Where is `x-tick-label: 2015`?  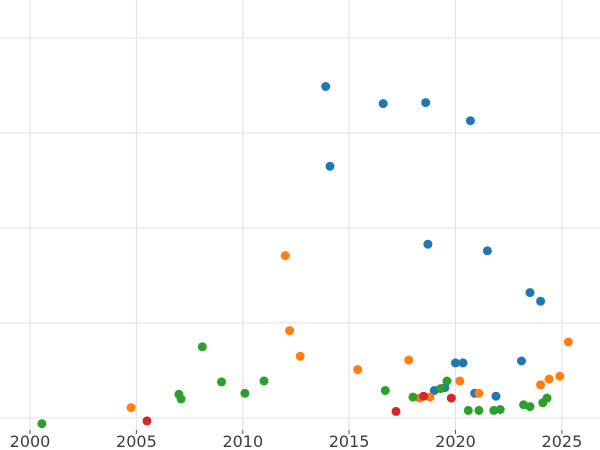
x-tick-label: 2015 is located at coordinates (349, 441).